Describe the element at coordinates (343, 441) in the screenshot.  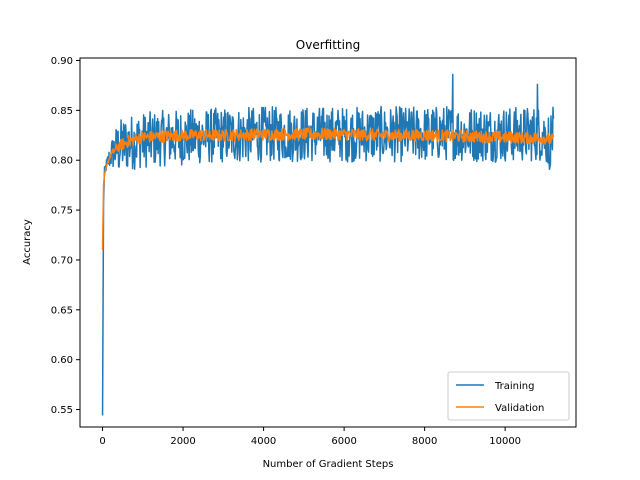
I see `x-tick-label: 6000` at that location.